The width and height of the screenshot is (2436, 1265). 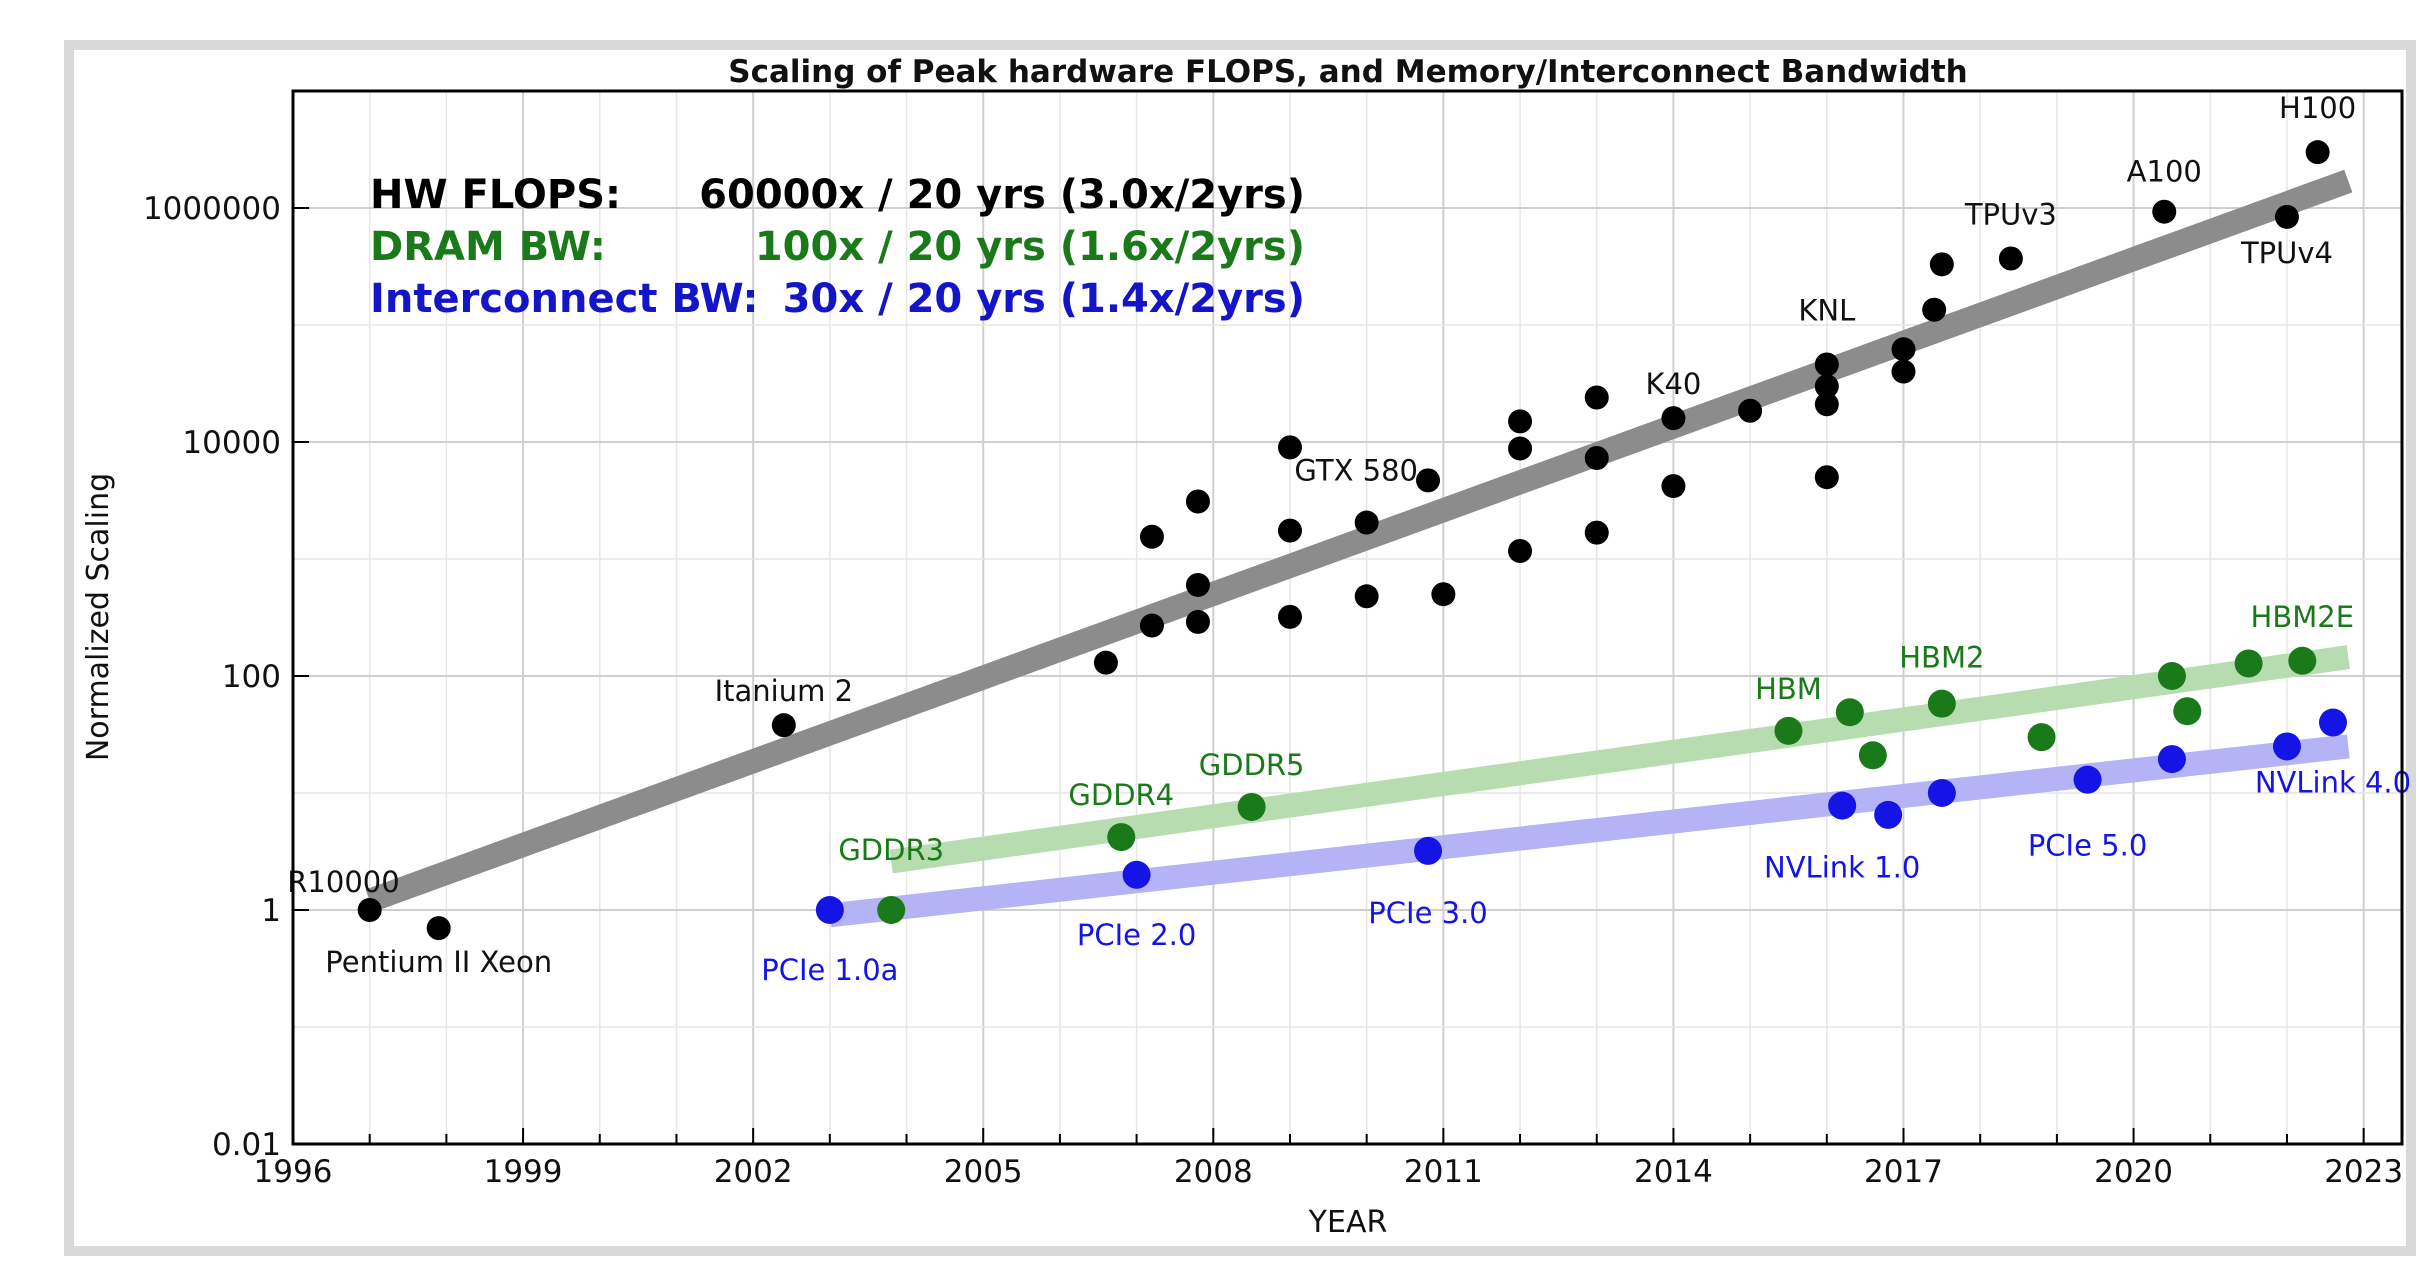 I want to click on point-label: GTX 580, so click(x=1356, y=470).